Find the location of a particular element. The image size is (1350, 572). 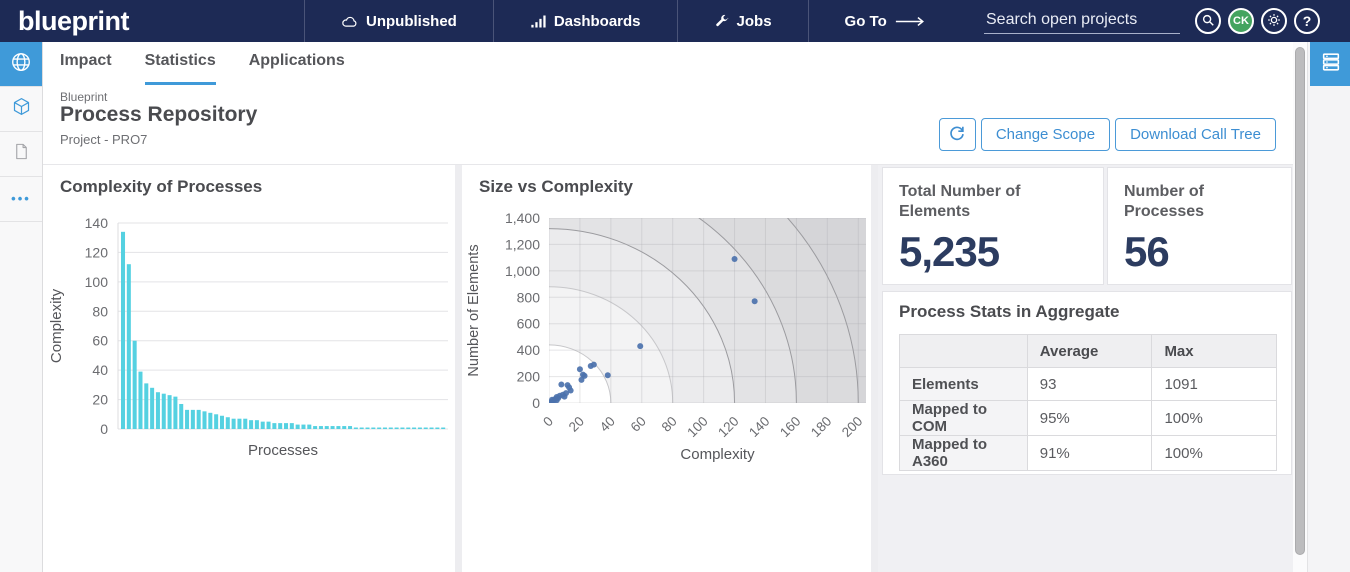

kpi-total-elements: Total Number of Elements 5,235 is located at coordinates (993, 226).